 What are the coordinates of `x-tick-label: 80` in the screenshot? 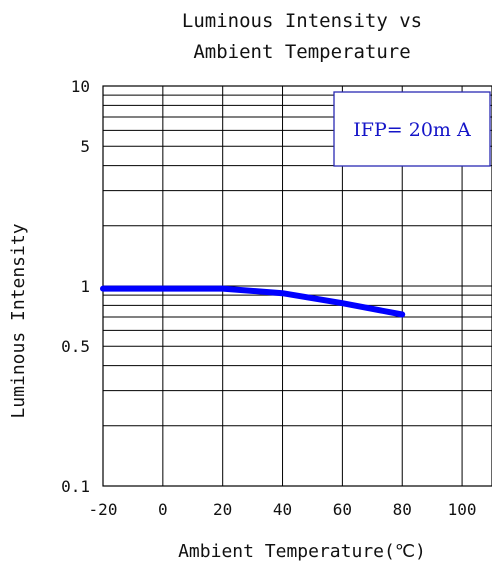 It's located at (402, 509).